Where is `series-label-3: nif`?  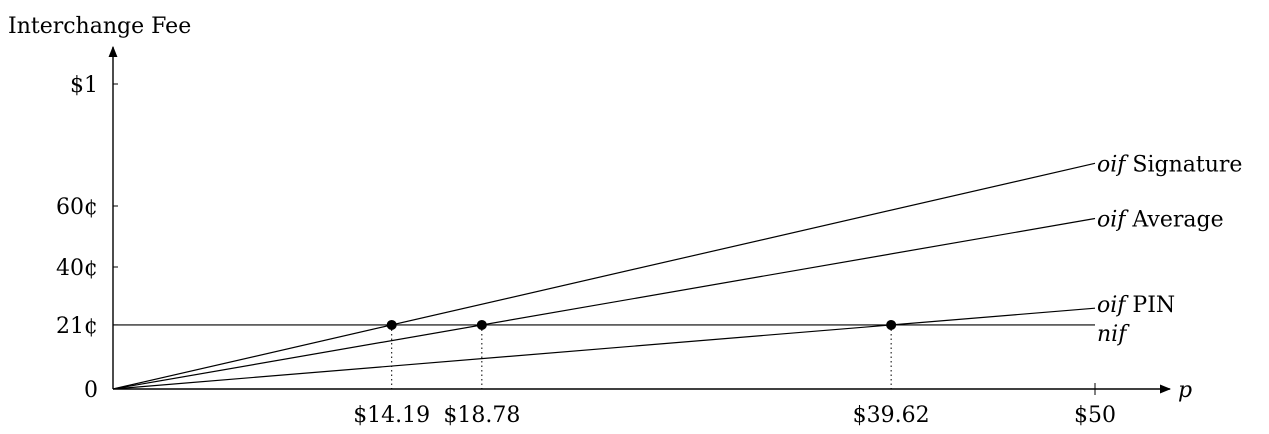 series-label-3: nif is located at coordinates (1113, 334).